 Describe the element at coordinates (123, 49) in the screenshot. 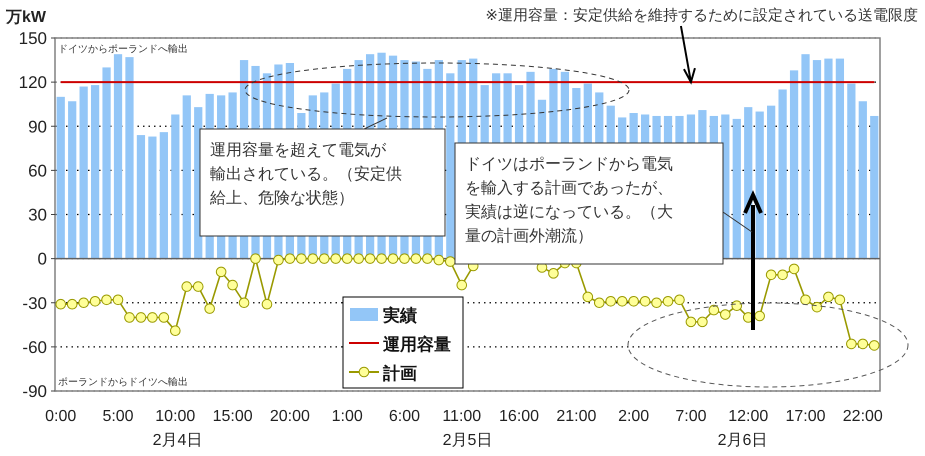

I see `annotation: ドイツからポーランドへ輸出` at that location.